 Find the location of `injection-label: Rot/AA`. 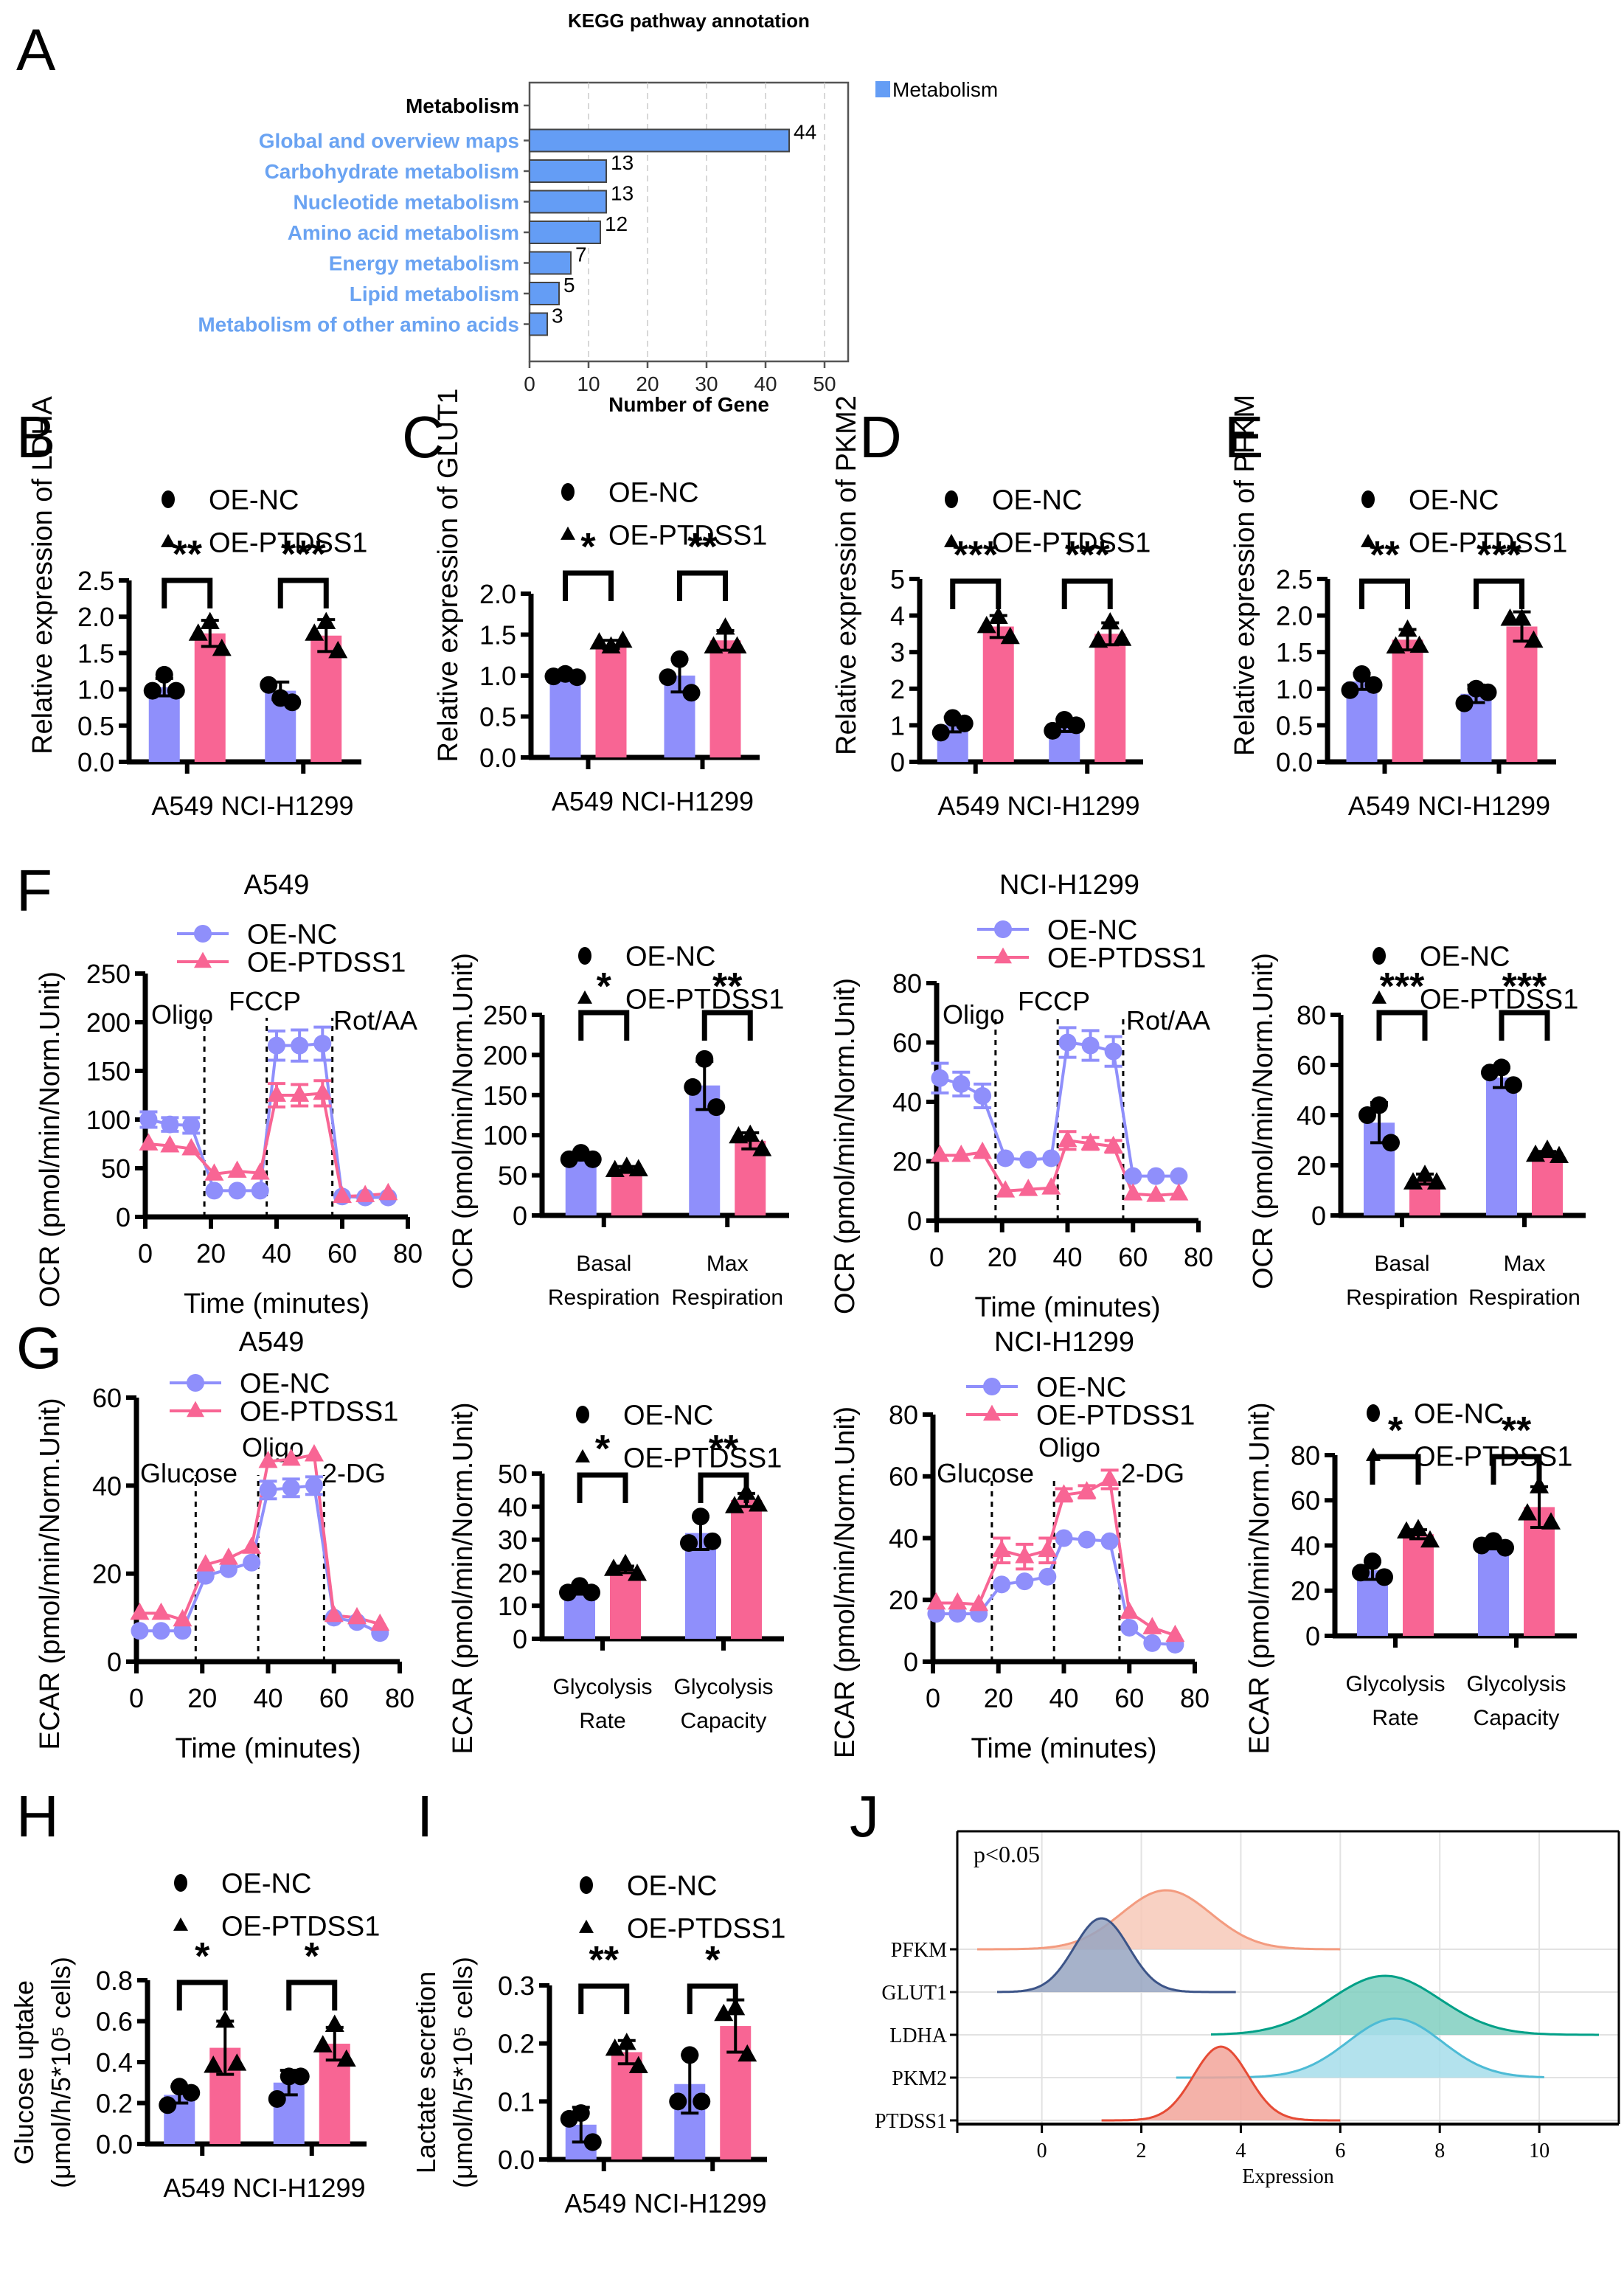

injection-label: Rot/AA is located at coordinates (375, 1020).